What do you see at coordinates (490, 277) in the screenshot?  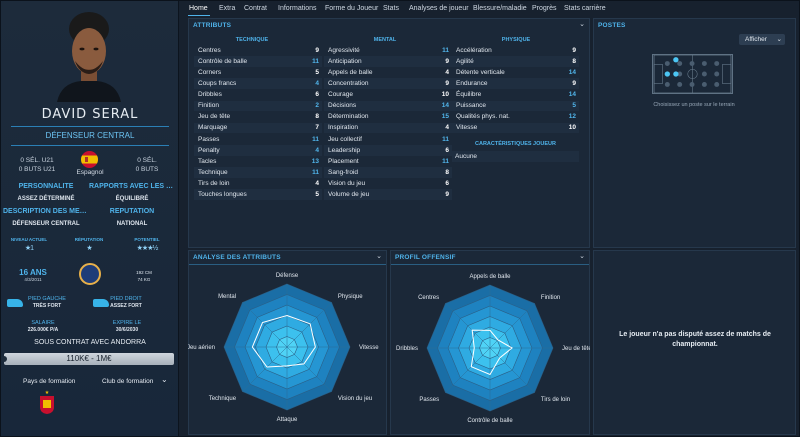 I see `radar-axis-label: Appels de balle` at bounding box center [490, 277].